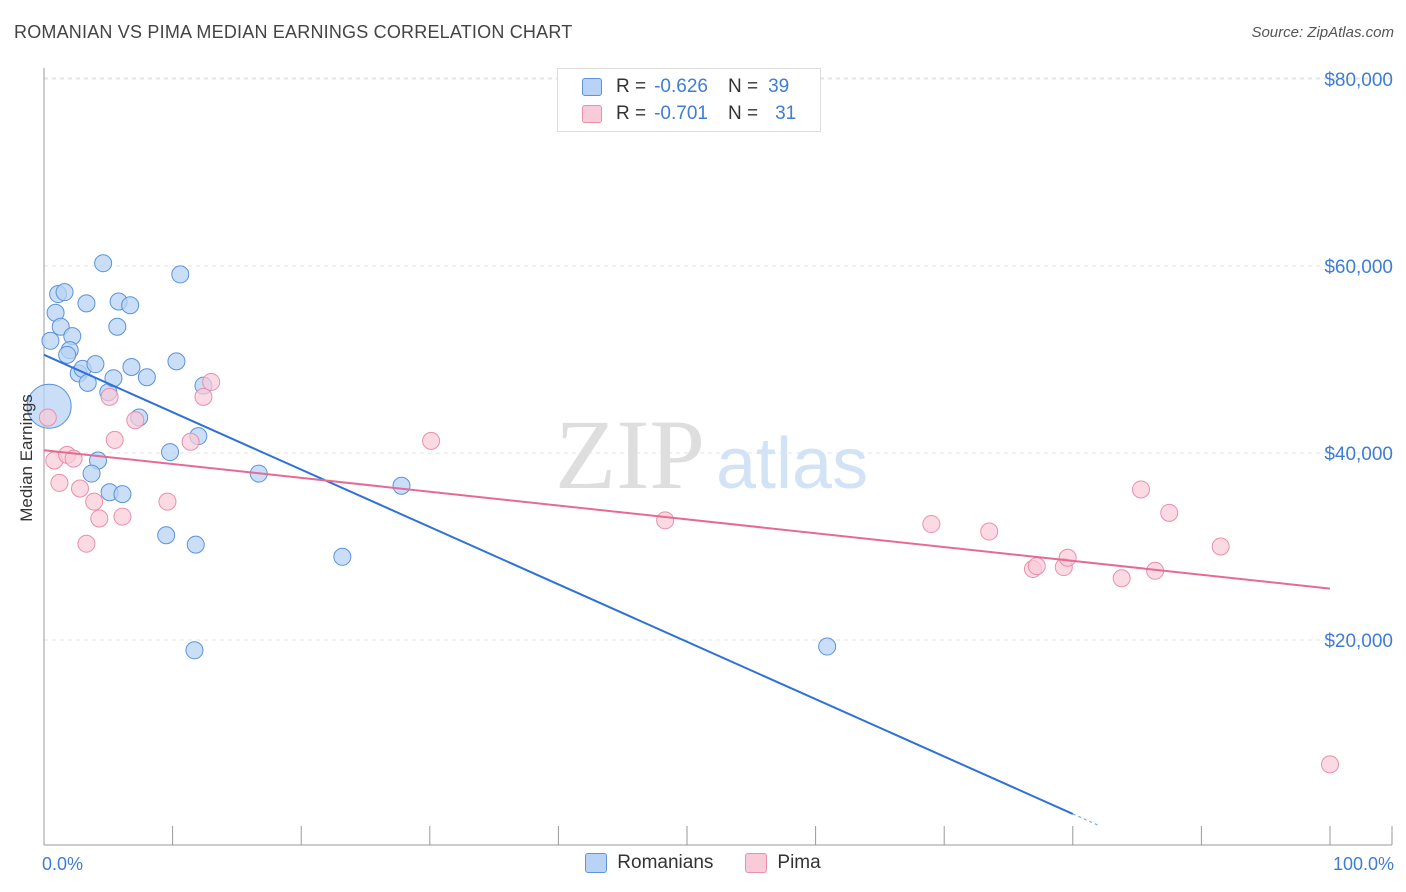 The image size is (1406, 892). Describe the element at coordinates (687, 519) in the screenshot. I see `pima-trend-line` at that location.